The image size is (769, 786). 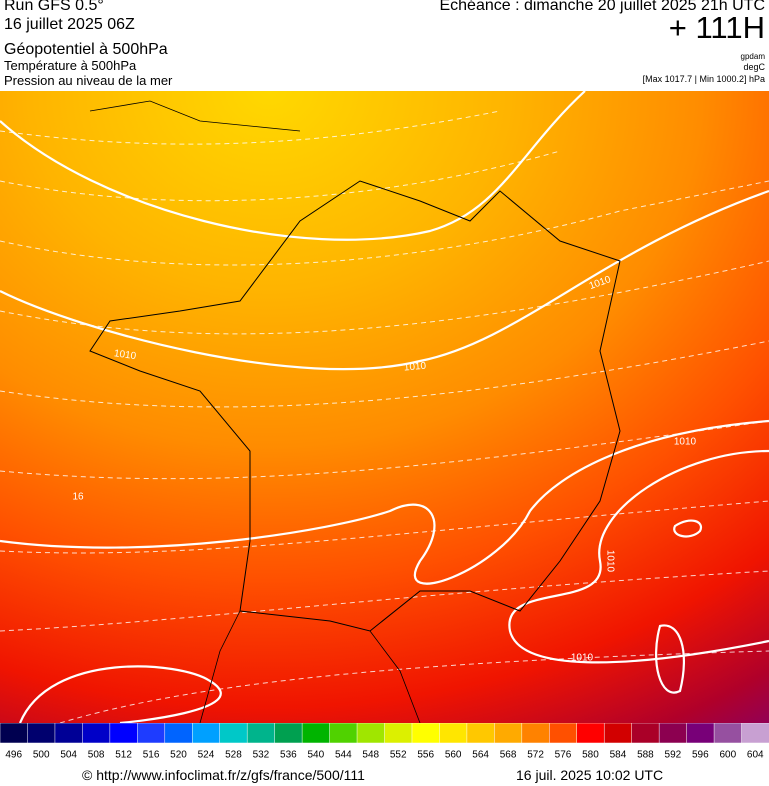 What do you see at coordinates (343, 755) in the screenshot?
I see `colorbar-label: 544` at bounding box center [343, 755].